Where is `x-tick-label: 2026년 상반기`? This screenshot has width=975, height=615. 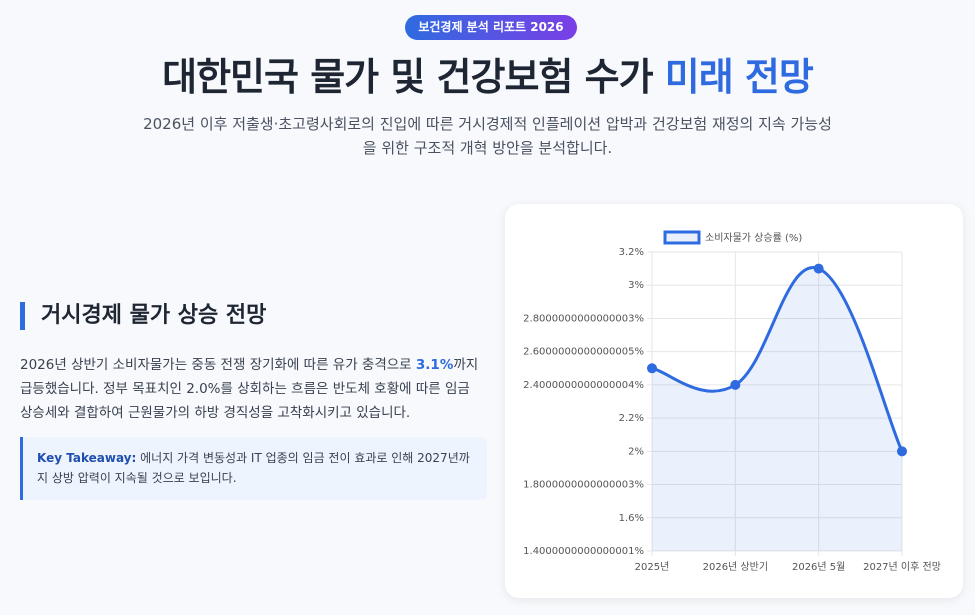
x-tick-label: 2026년 상반기 is located at coordinates (735, 567).